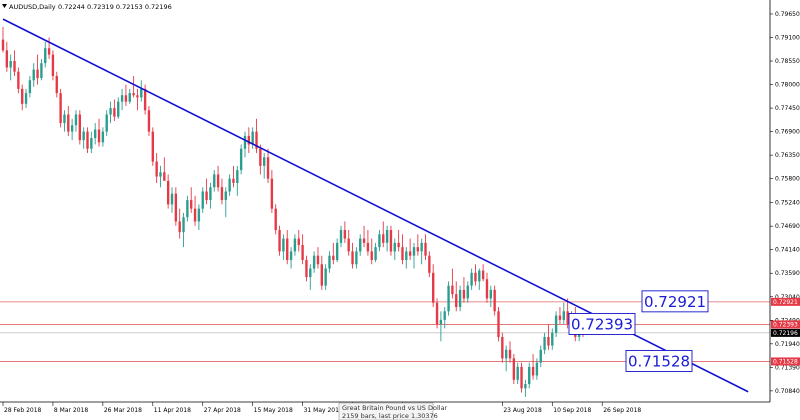  I want to click on x-tick-label: 11 Apr 2018, so click(172, 410).